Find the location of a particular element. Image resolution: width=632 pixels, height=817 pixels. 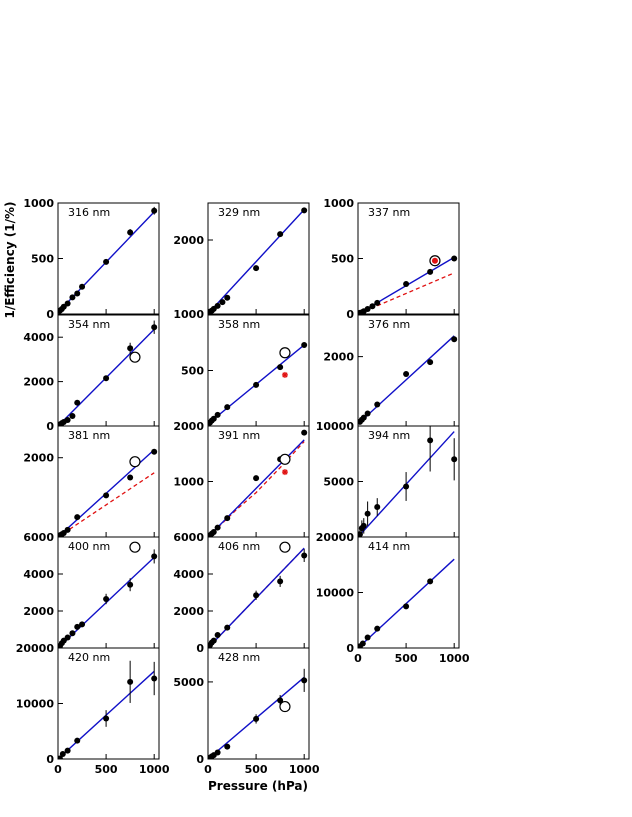

panel-label: 428 nm is located at coordinates (239, 657).